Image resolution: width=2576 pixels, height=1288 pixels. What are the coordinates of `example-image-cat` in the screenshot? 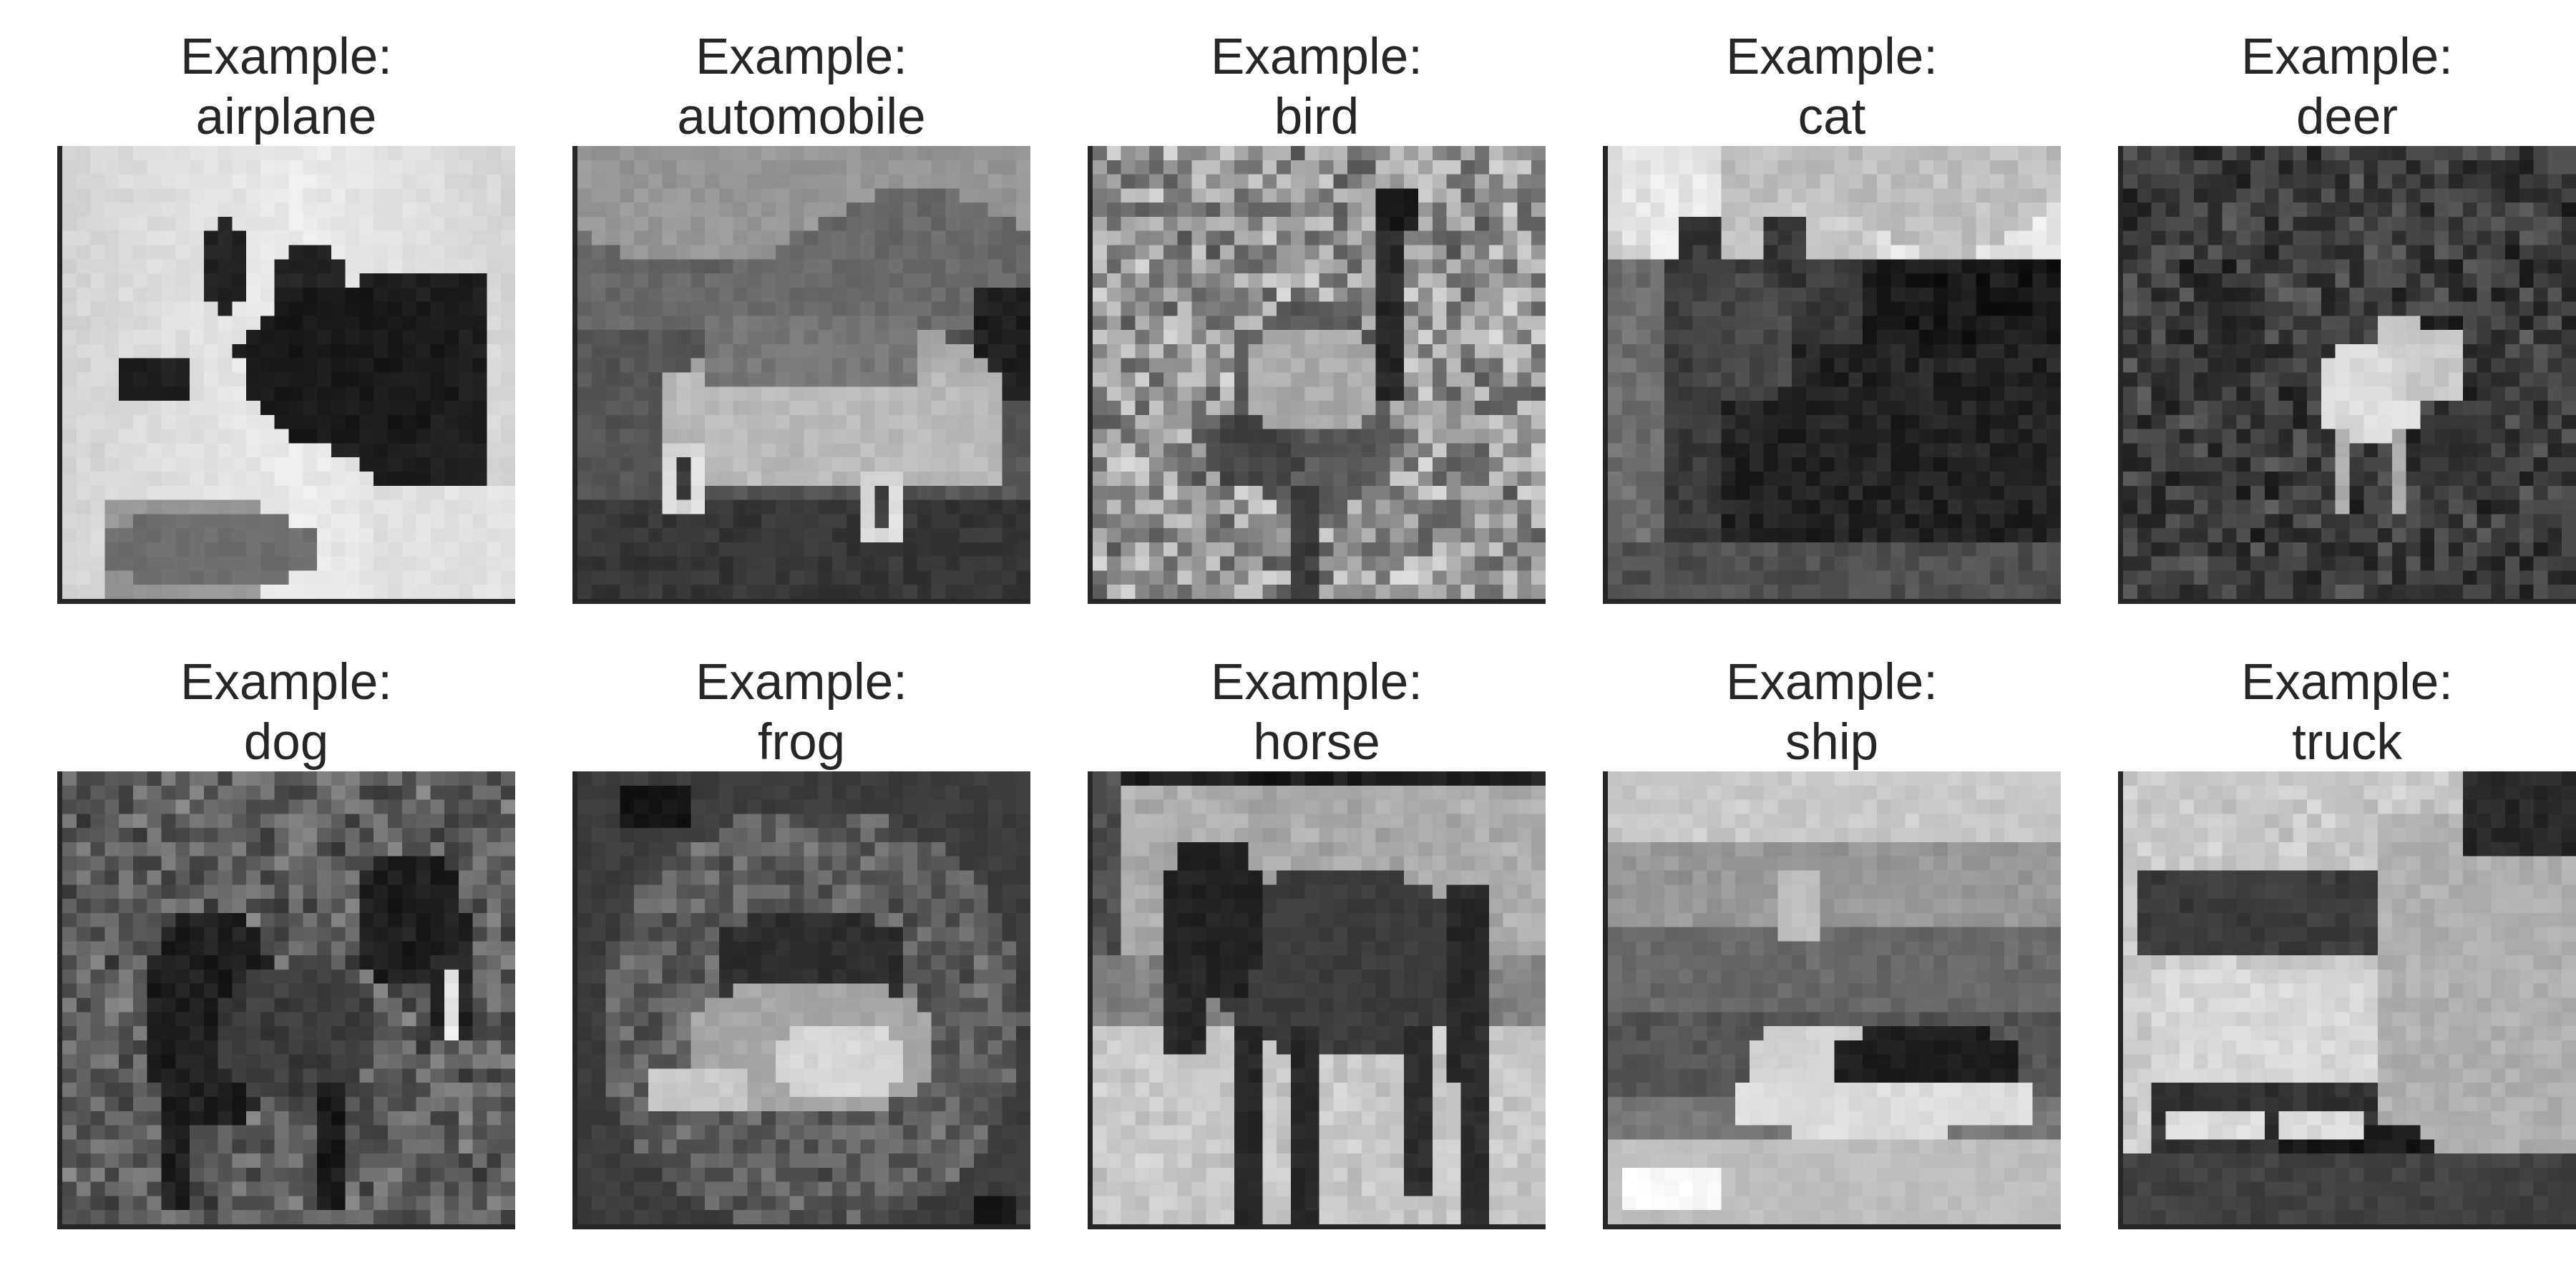 It's located at (1834, 372).